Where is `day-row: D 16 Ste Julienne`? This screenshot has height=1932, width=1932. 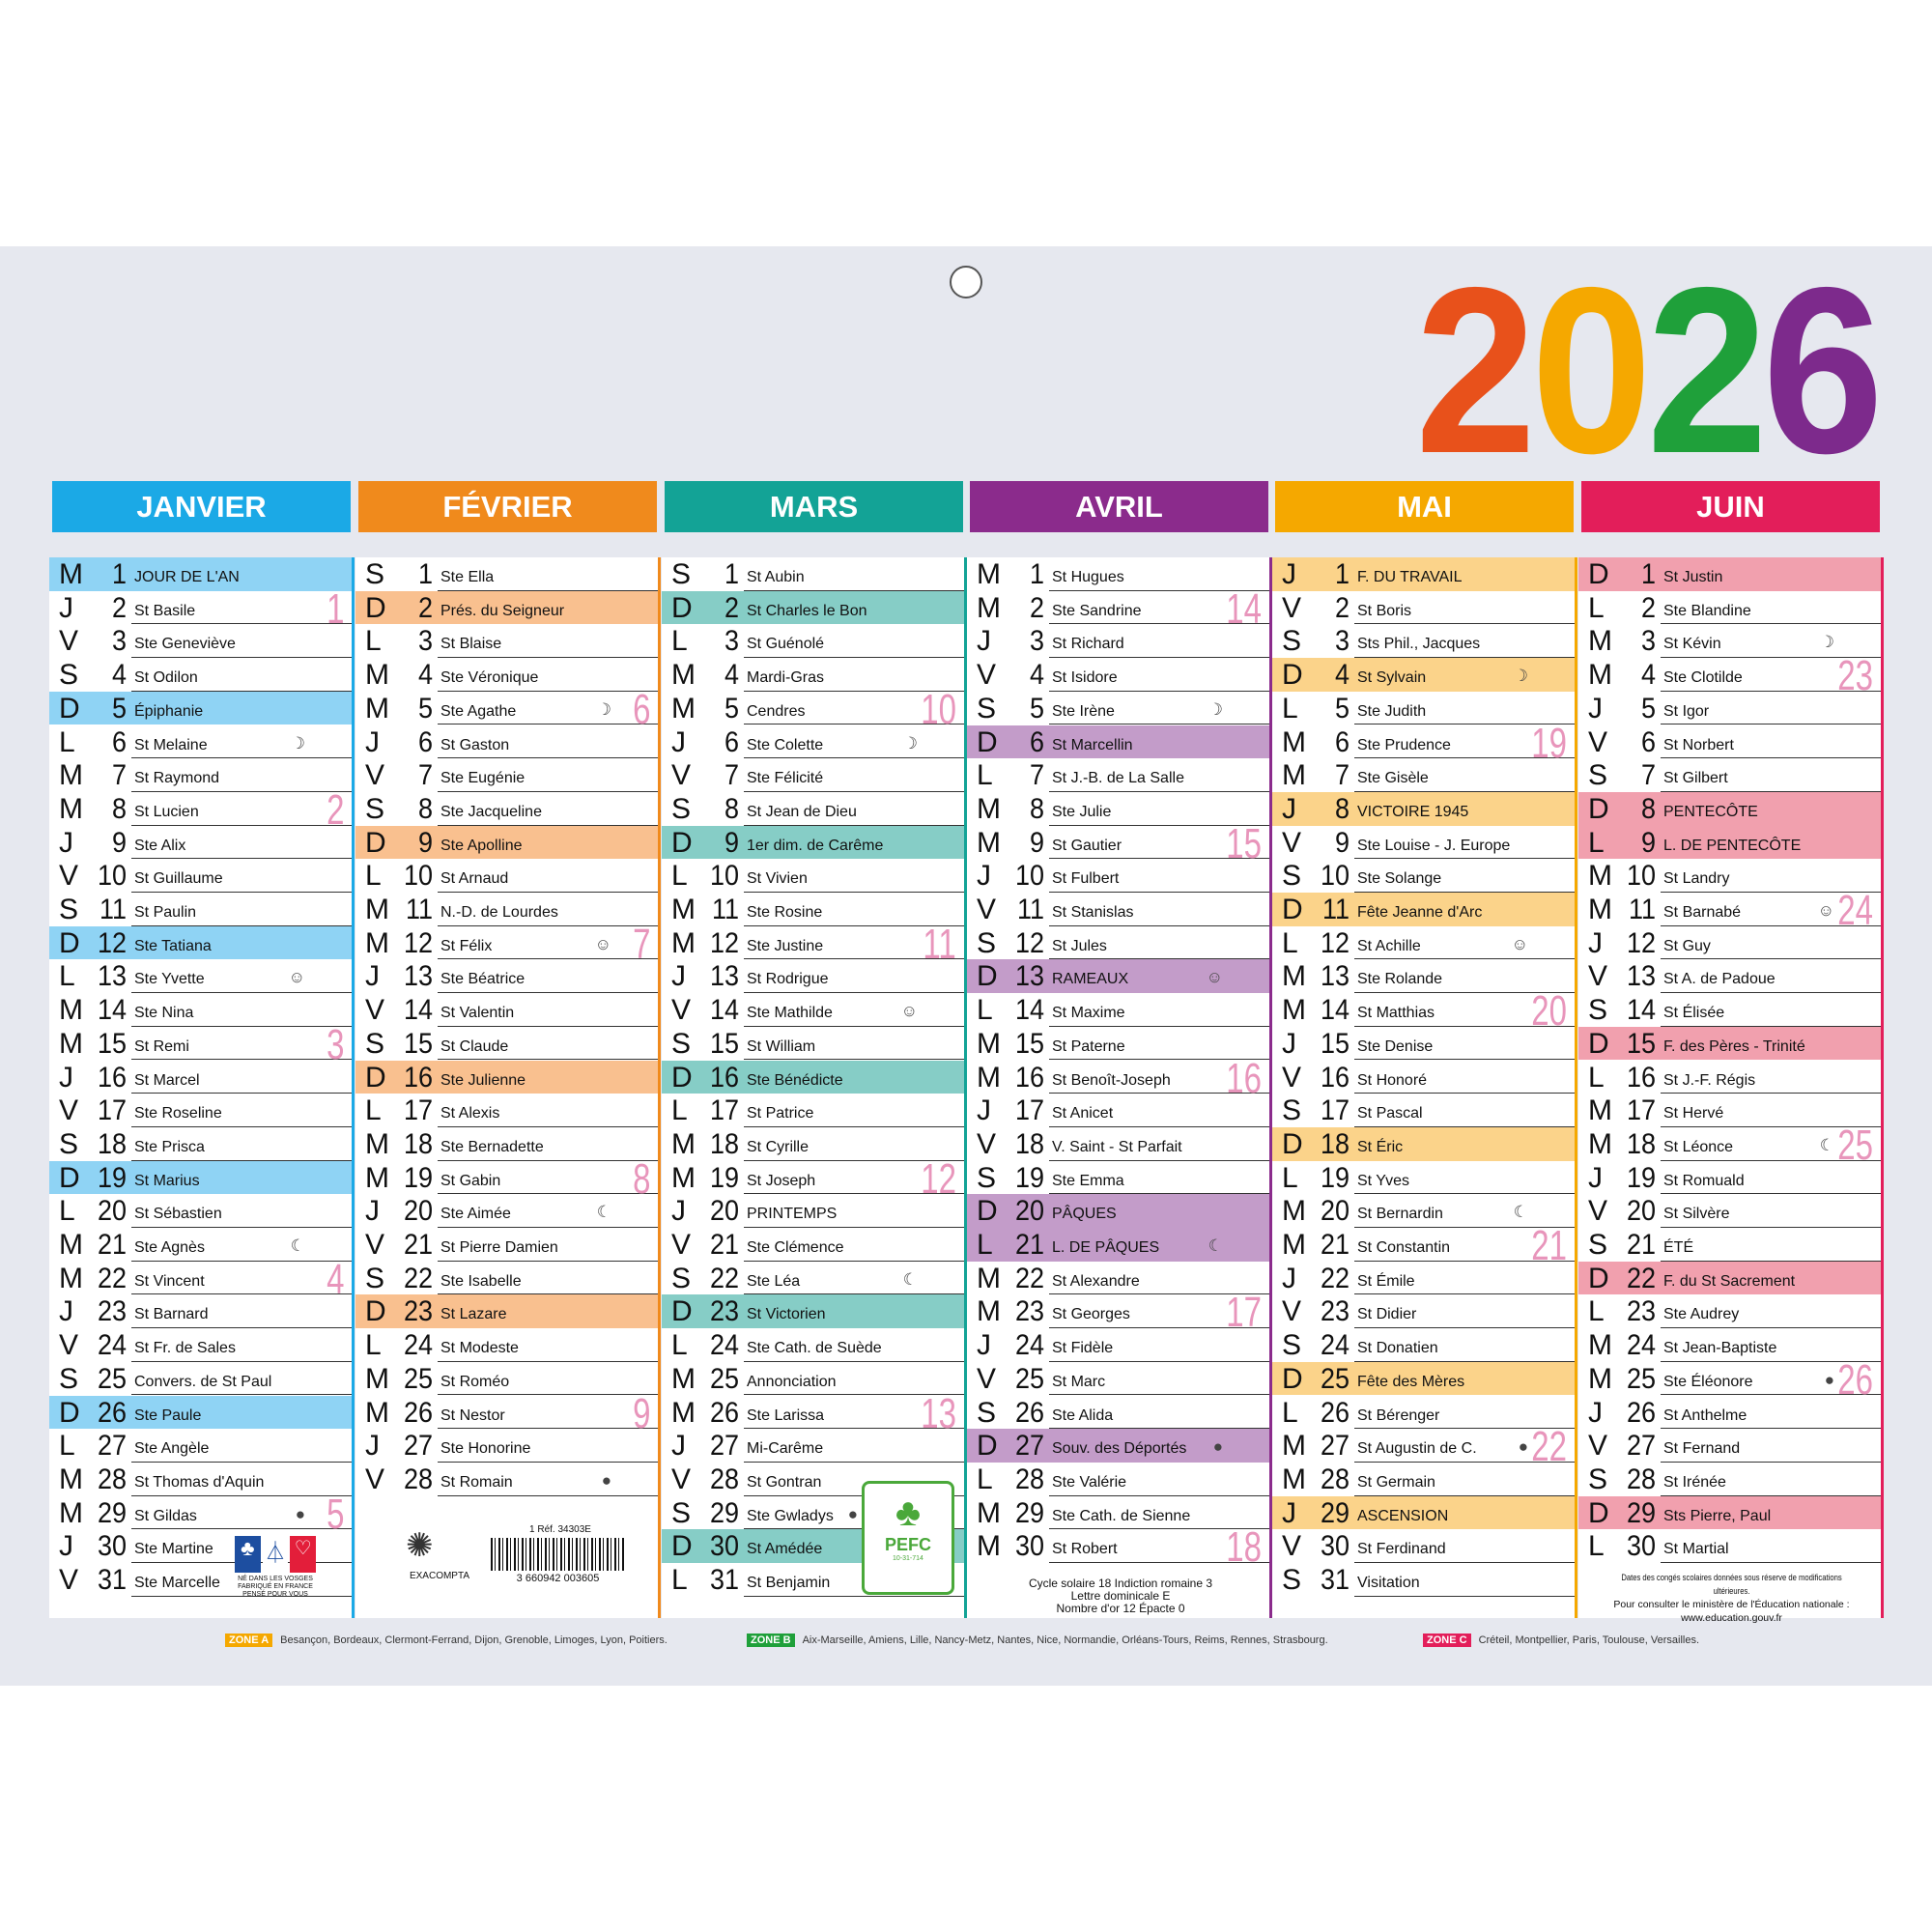
day-row: D 16 Ste Julienne is located at coordinates (506, 1077).